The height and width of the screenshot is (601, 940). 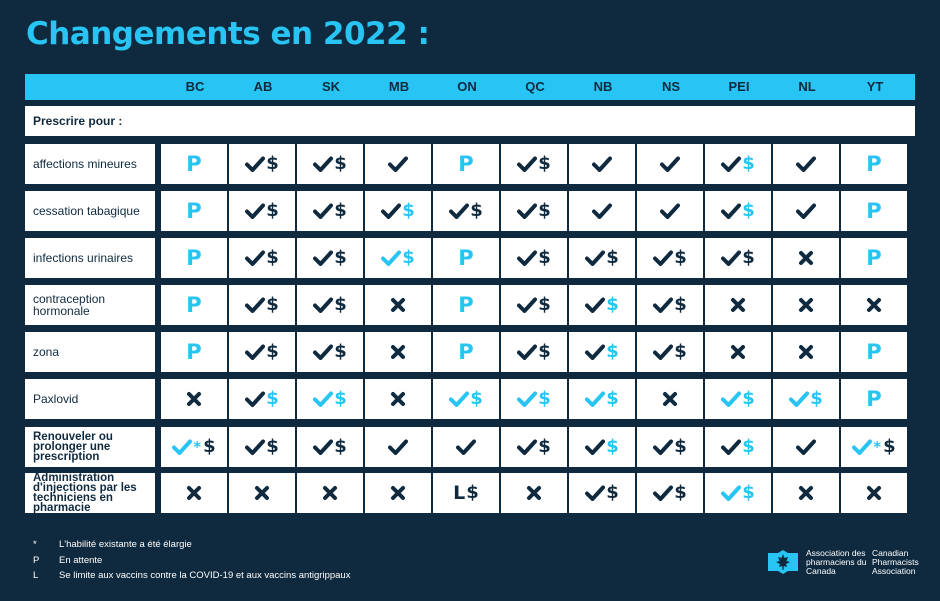 I want to click on cell-bc, so click(x=194, y=399).